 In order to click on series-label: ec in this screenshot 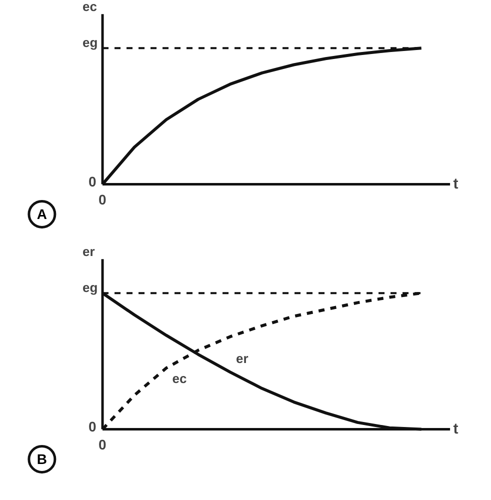, I will do `click(179, 378)`.